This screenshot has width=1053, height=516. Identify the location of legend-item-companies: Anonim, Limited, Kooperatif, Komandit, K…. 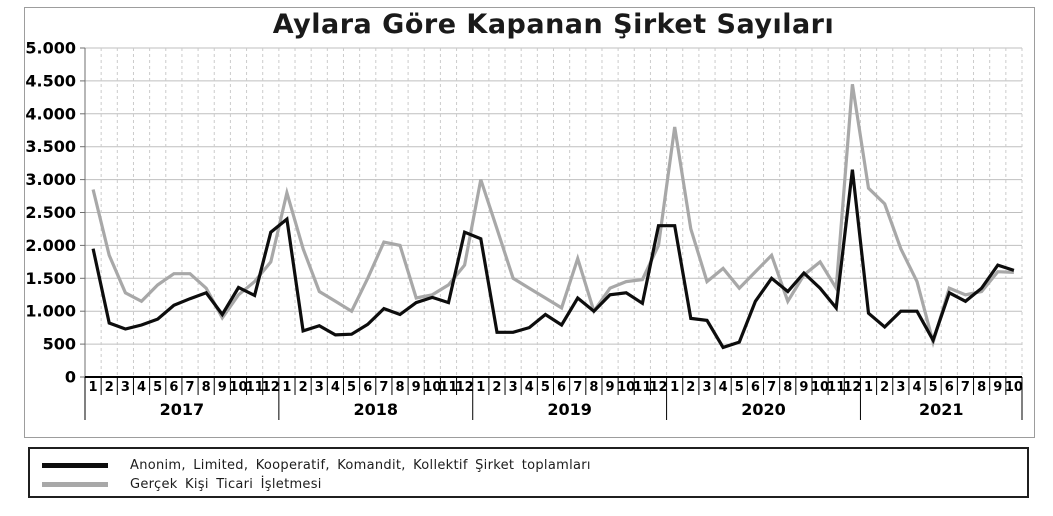
(316, 465).